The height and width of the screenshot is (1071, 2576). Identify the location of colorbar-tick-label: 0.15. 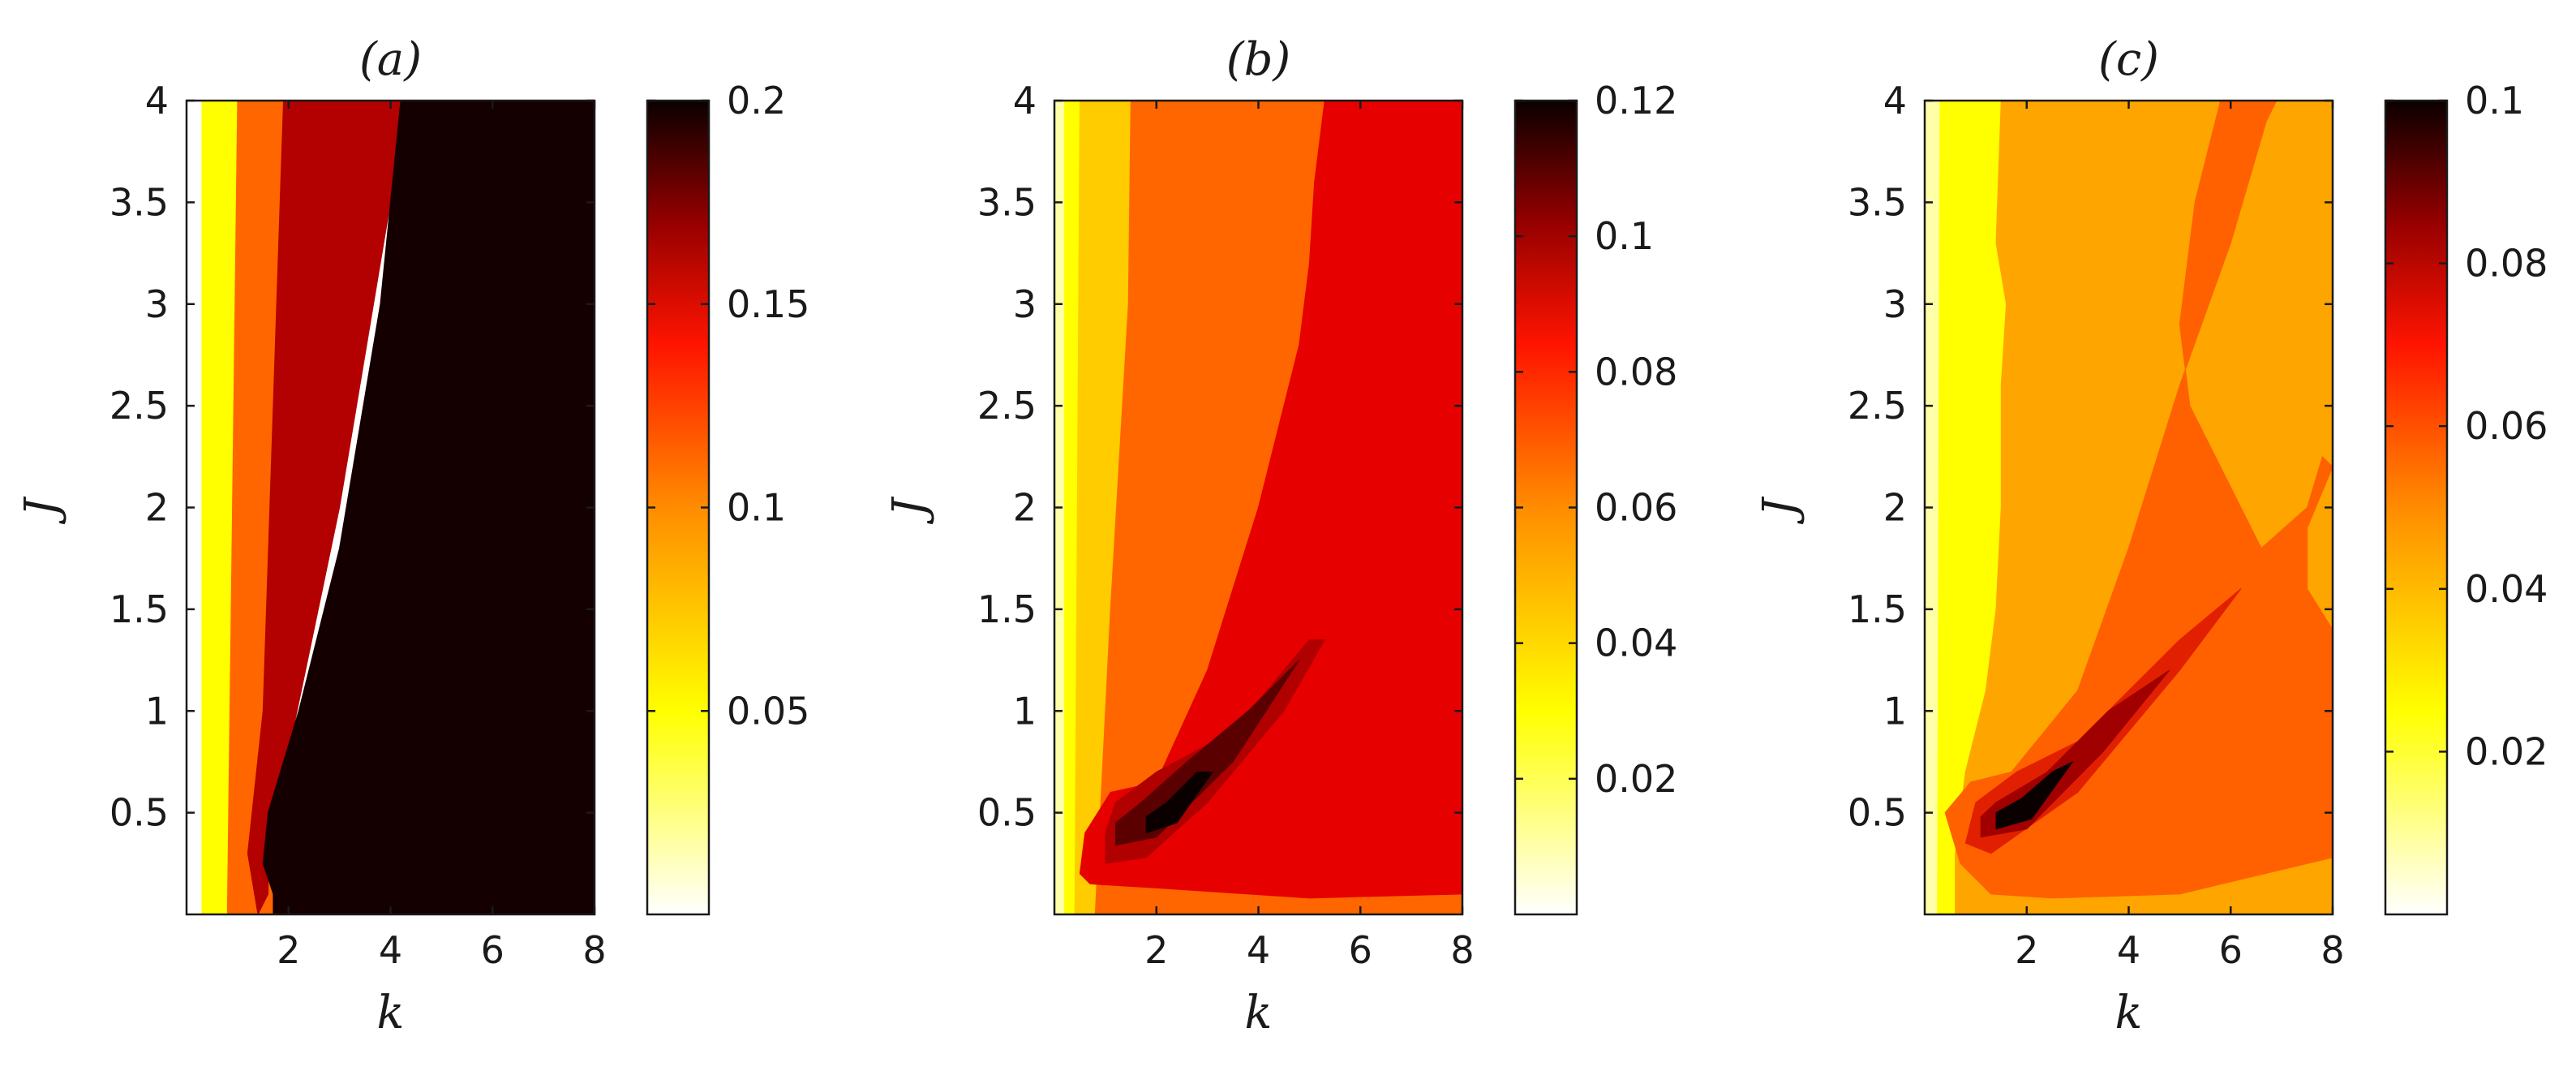
(768, 304).